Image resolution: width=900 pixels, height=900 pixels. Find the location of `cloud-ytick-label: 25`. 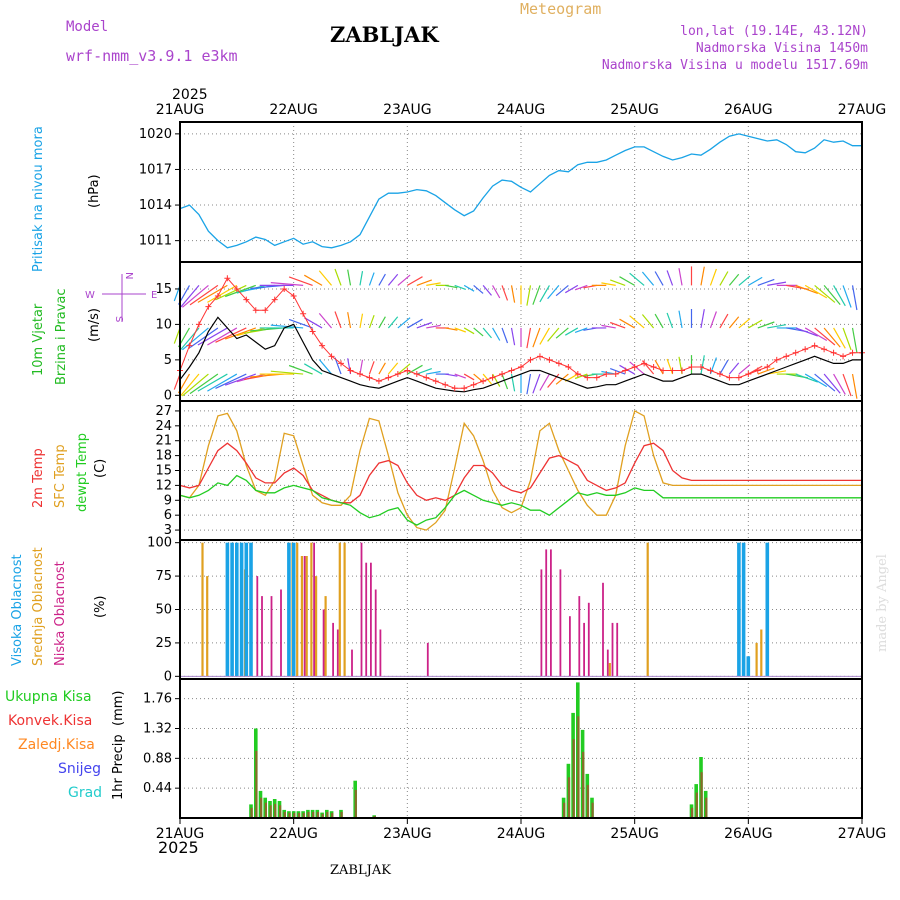

cloud-ytick-label: 25 is located at coordinates (163, 643).